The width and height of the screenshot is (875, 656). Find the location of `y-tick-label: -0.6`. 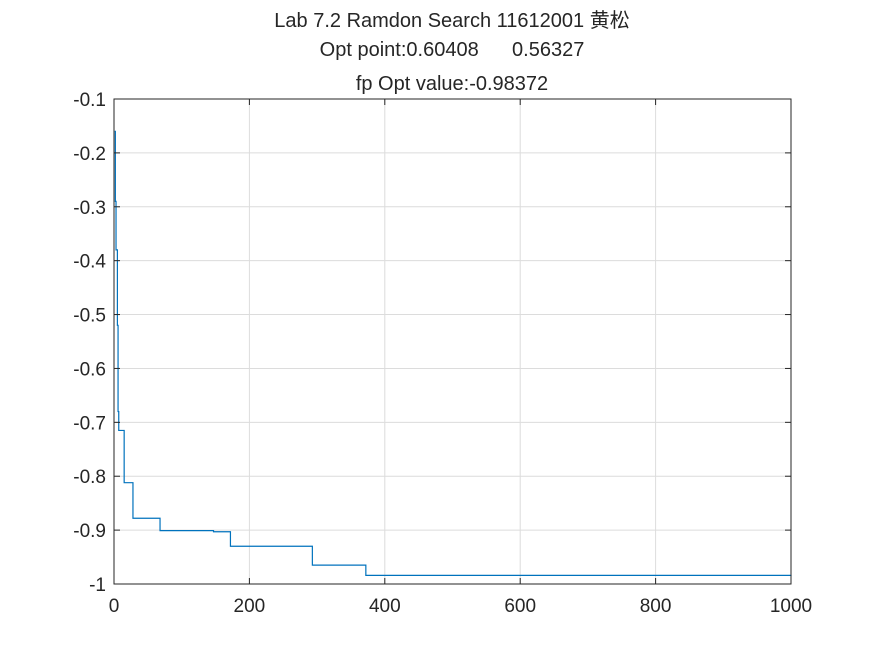

y-tick-label: -0.6 is located at coordinates (89, 369).